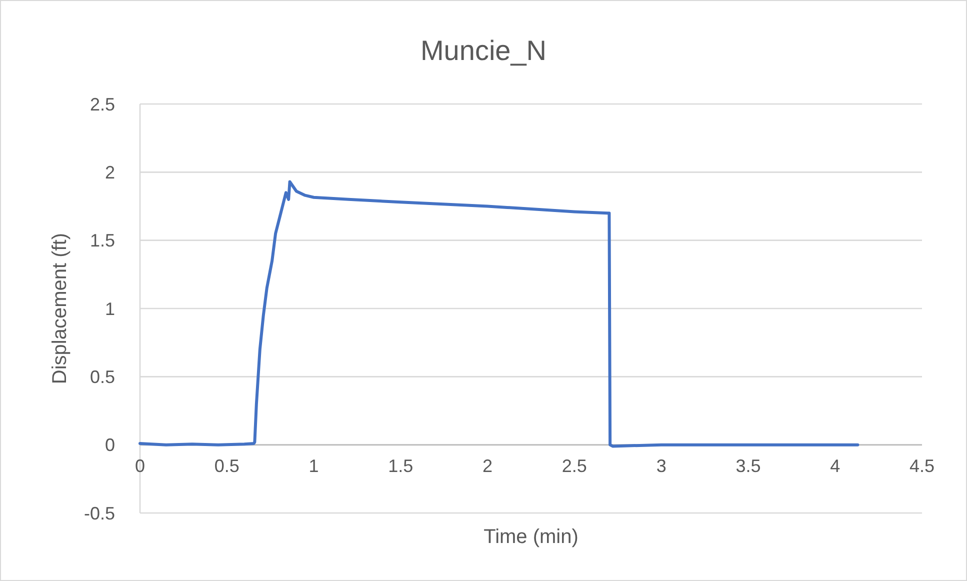  Describe the element at coordinates (748, 466) in the screenshot. I see `x-tick-label: 3.5` at that location.